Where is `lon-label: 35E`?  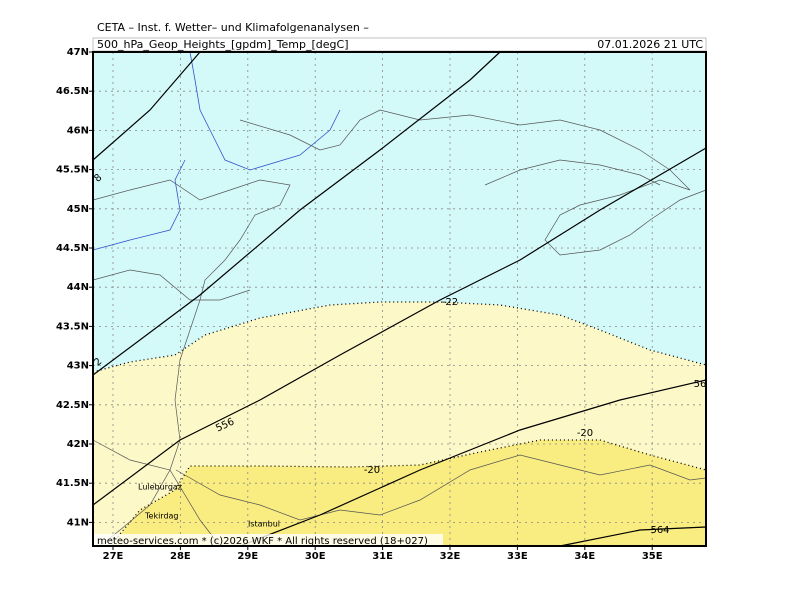
lon-label: 35E is located at coordinates (652, 556).